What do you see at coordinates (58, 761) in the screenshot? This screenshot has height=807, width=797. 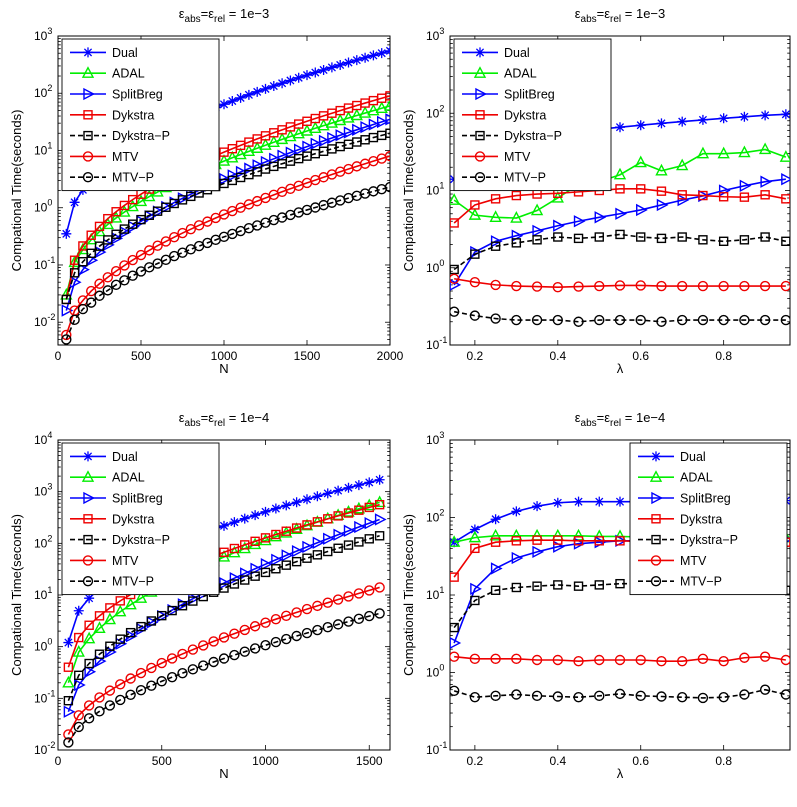 I see `x-tick-label: 0` at bounding box center [58, 761].